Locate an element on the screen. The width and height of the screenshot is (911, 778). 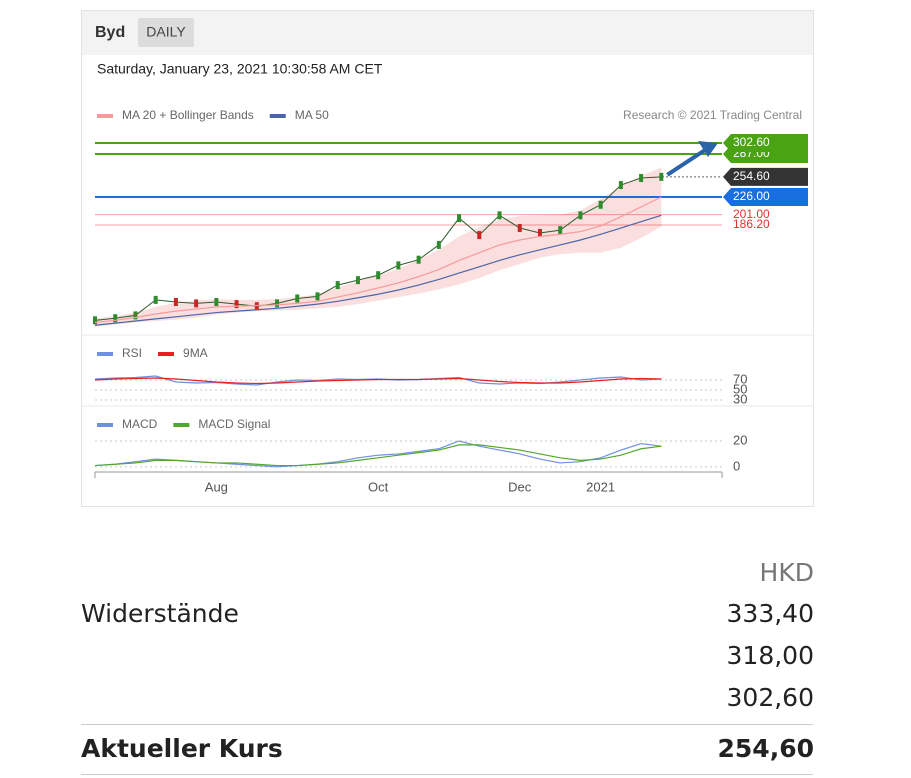
y-tick-label: 30 is located at coordinates (740, 398).